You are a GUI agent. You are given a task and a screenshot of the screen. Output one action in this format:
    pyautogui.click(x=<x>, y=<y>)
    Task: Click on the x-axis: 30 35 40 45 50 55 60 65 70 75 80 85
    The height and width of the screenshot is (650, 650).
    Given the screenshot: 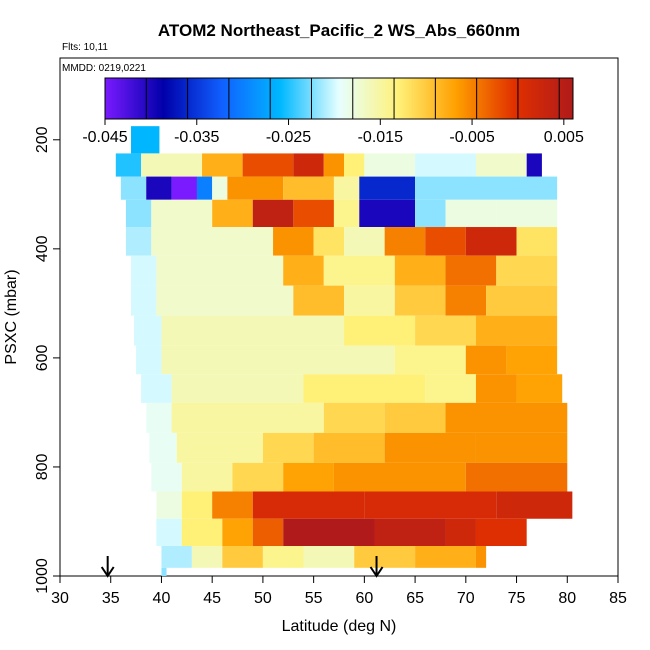 What is the action you would take?
    pyautogui.click(x=339, y=591)
    